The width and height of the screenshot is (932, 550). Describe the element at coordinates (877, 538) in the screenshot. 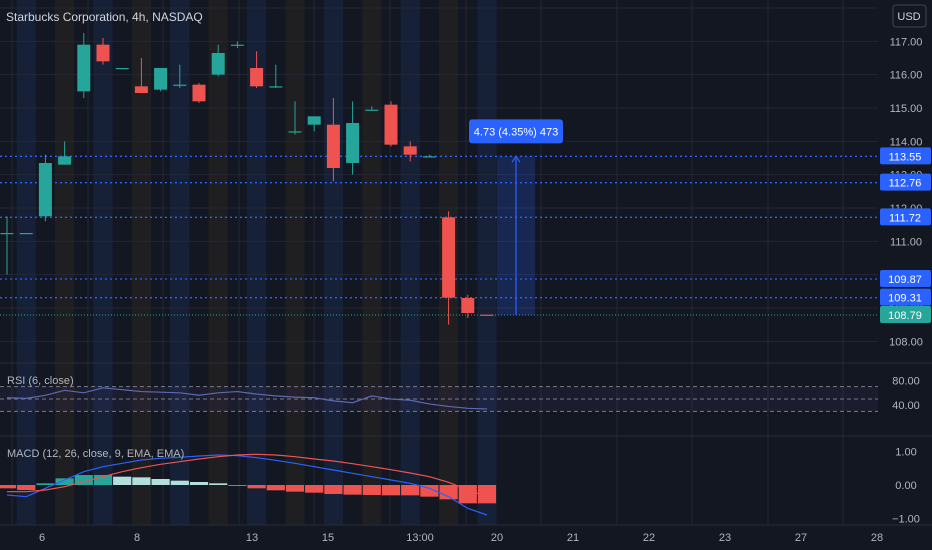

I see `time-tick-label: 28` at that location.